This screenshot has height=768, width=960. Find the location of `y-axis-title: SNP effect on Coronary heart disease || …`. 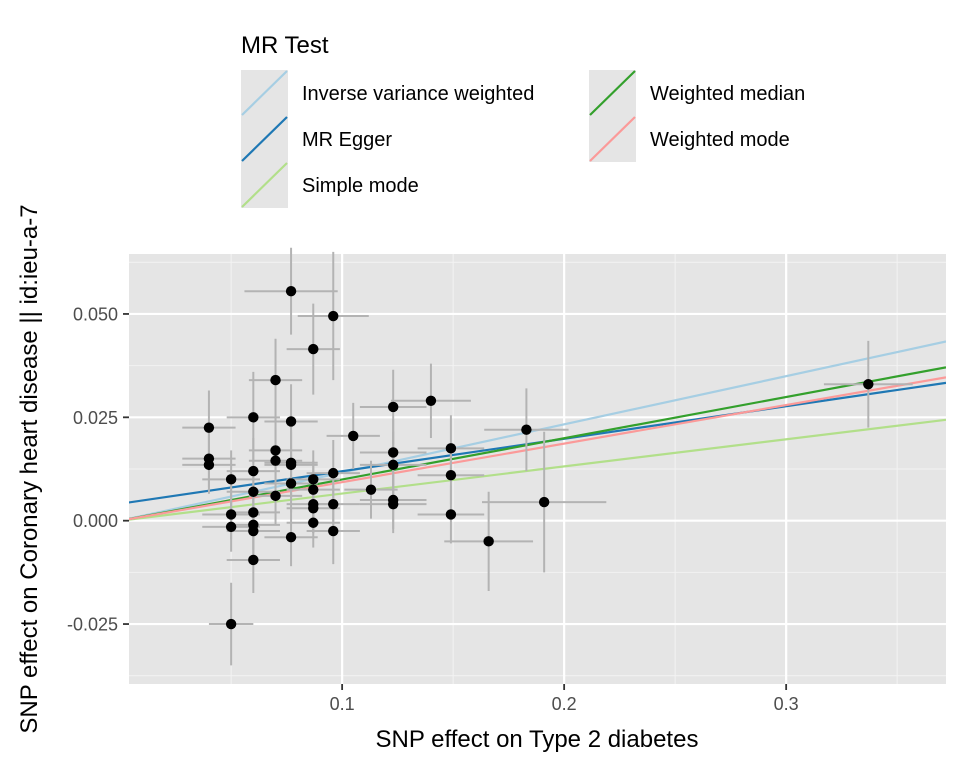

y-axis-title: SNP effect on Coronary heart disease || … is located at coordinates (29, 468).